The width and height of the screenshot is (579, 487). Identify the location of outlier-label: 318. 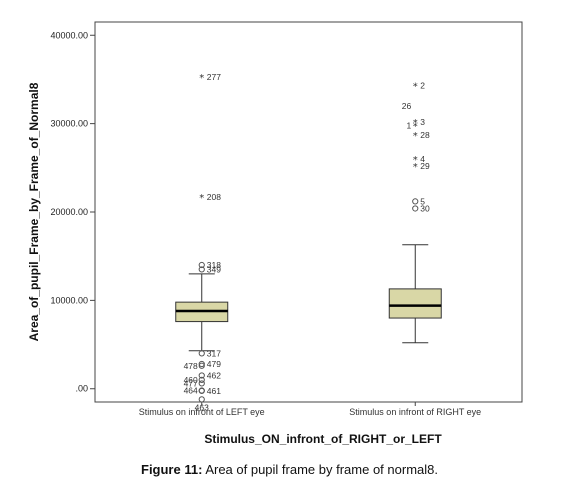
(214, 265).